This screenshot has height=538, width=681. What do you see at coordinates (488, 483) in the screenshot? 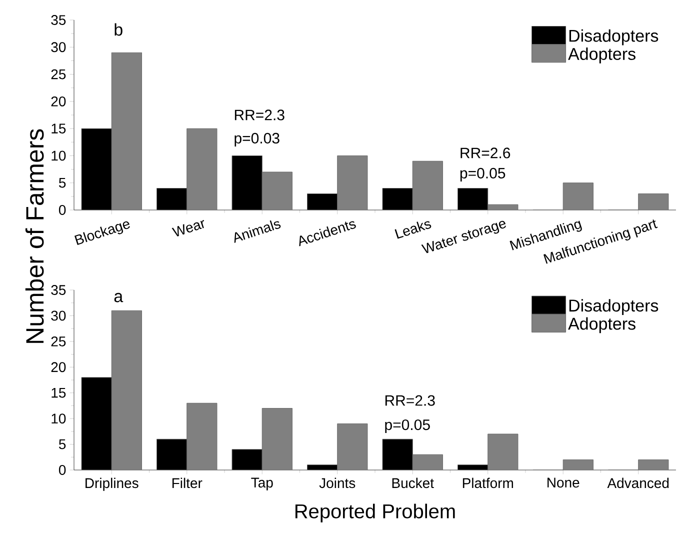
I see `x-tick-label: Platform` at bounding box center [488, 483].